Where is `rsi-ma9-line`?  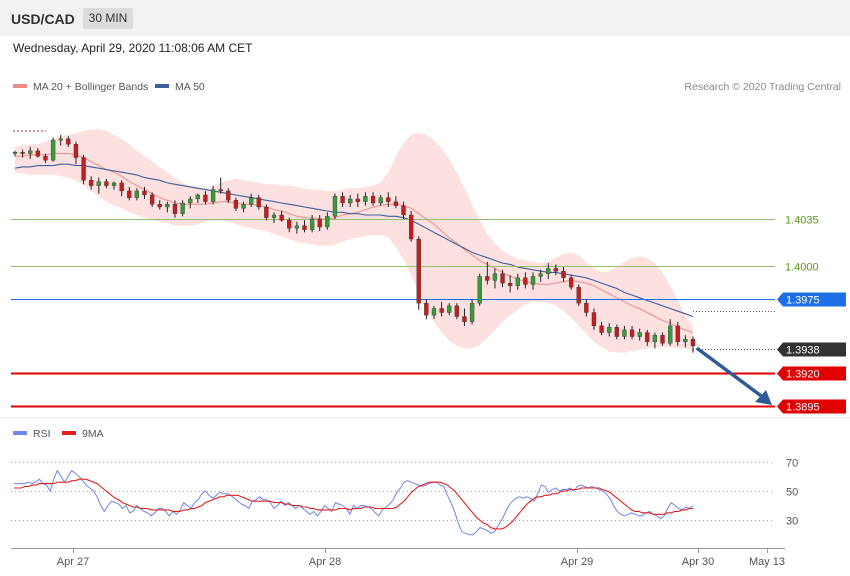 rsi-ma9-line is located at coordinates (353, 504).